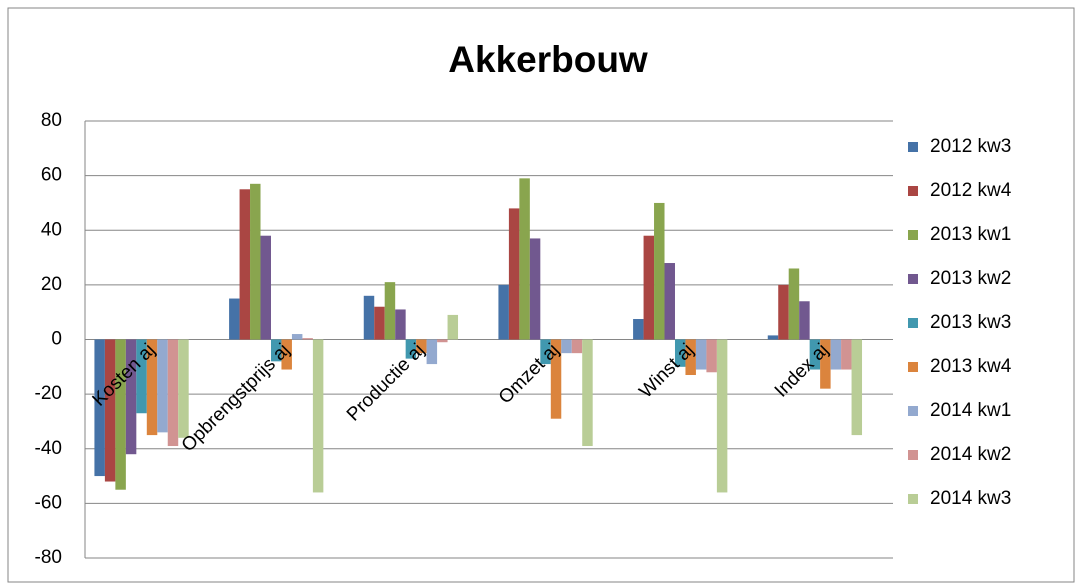  I want to click on legend-label: 2013 kw4, so click(971, 366).